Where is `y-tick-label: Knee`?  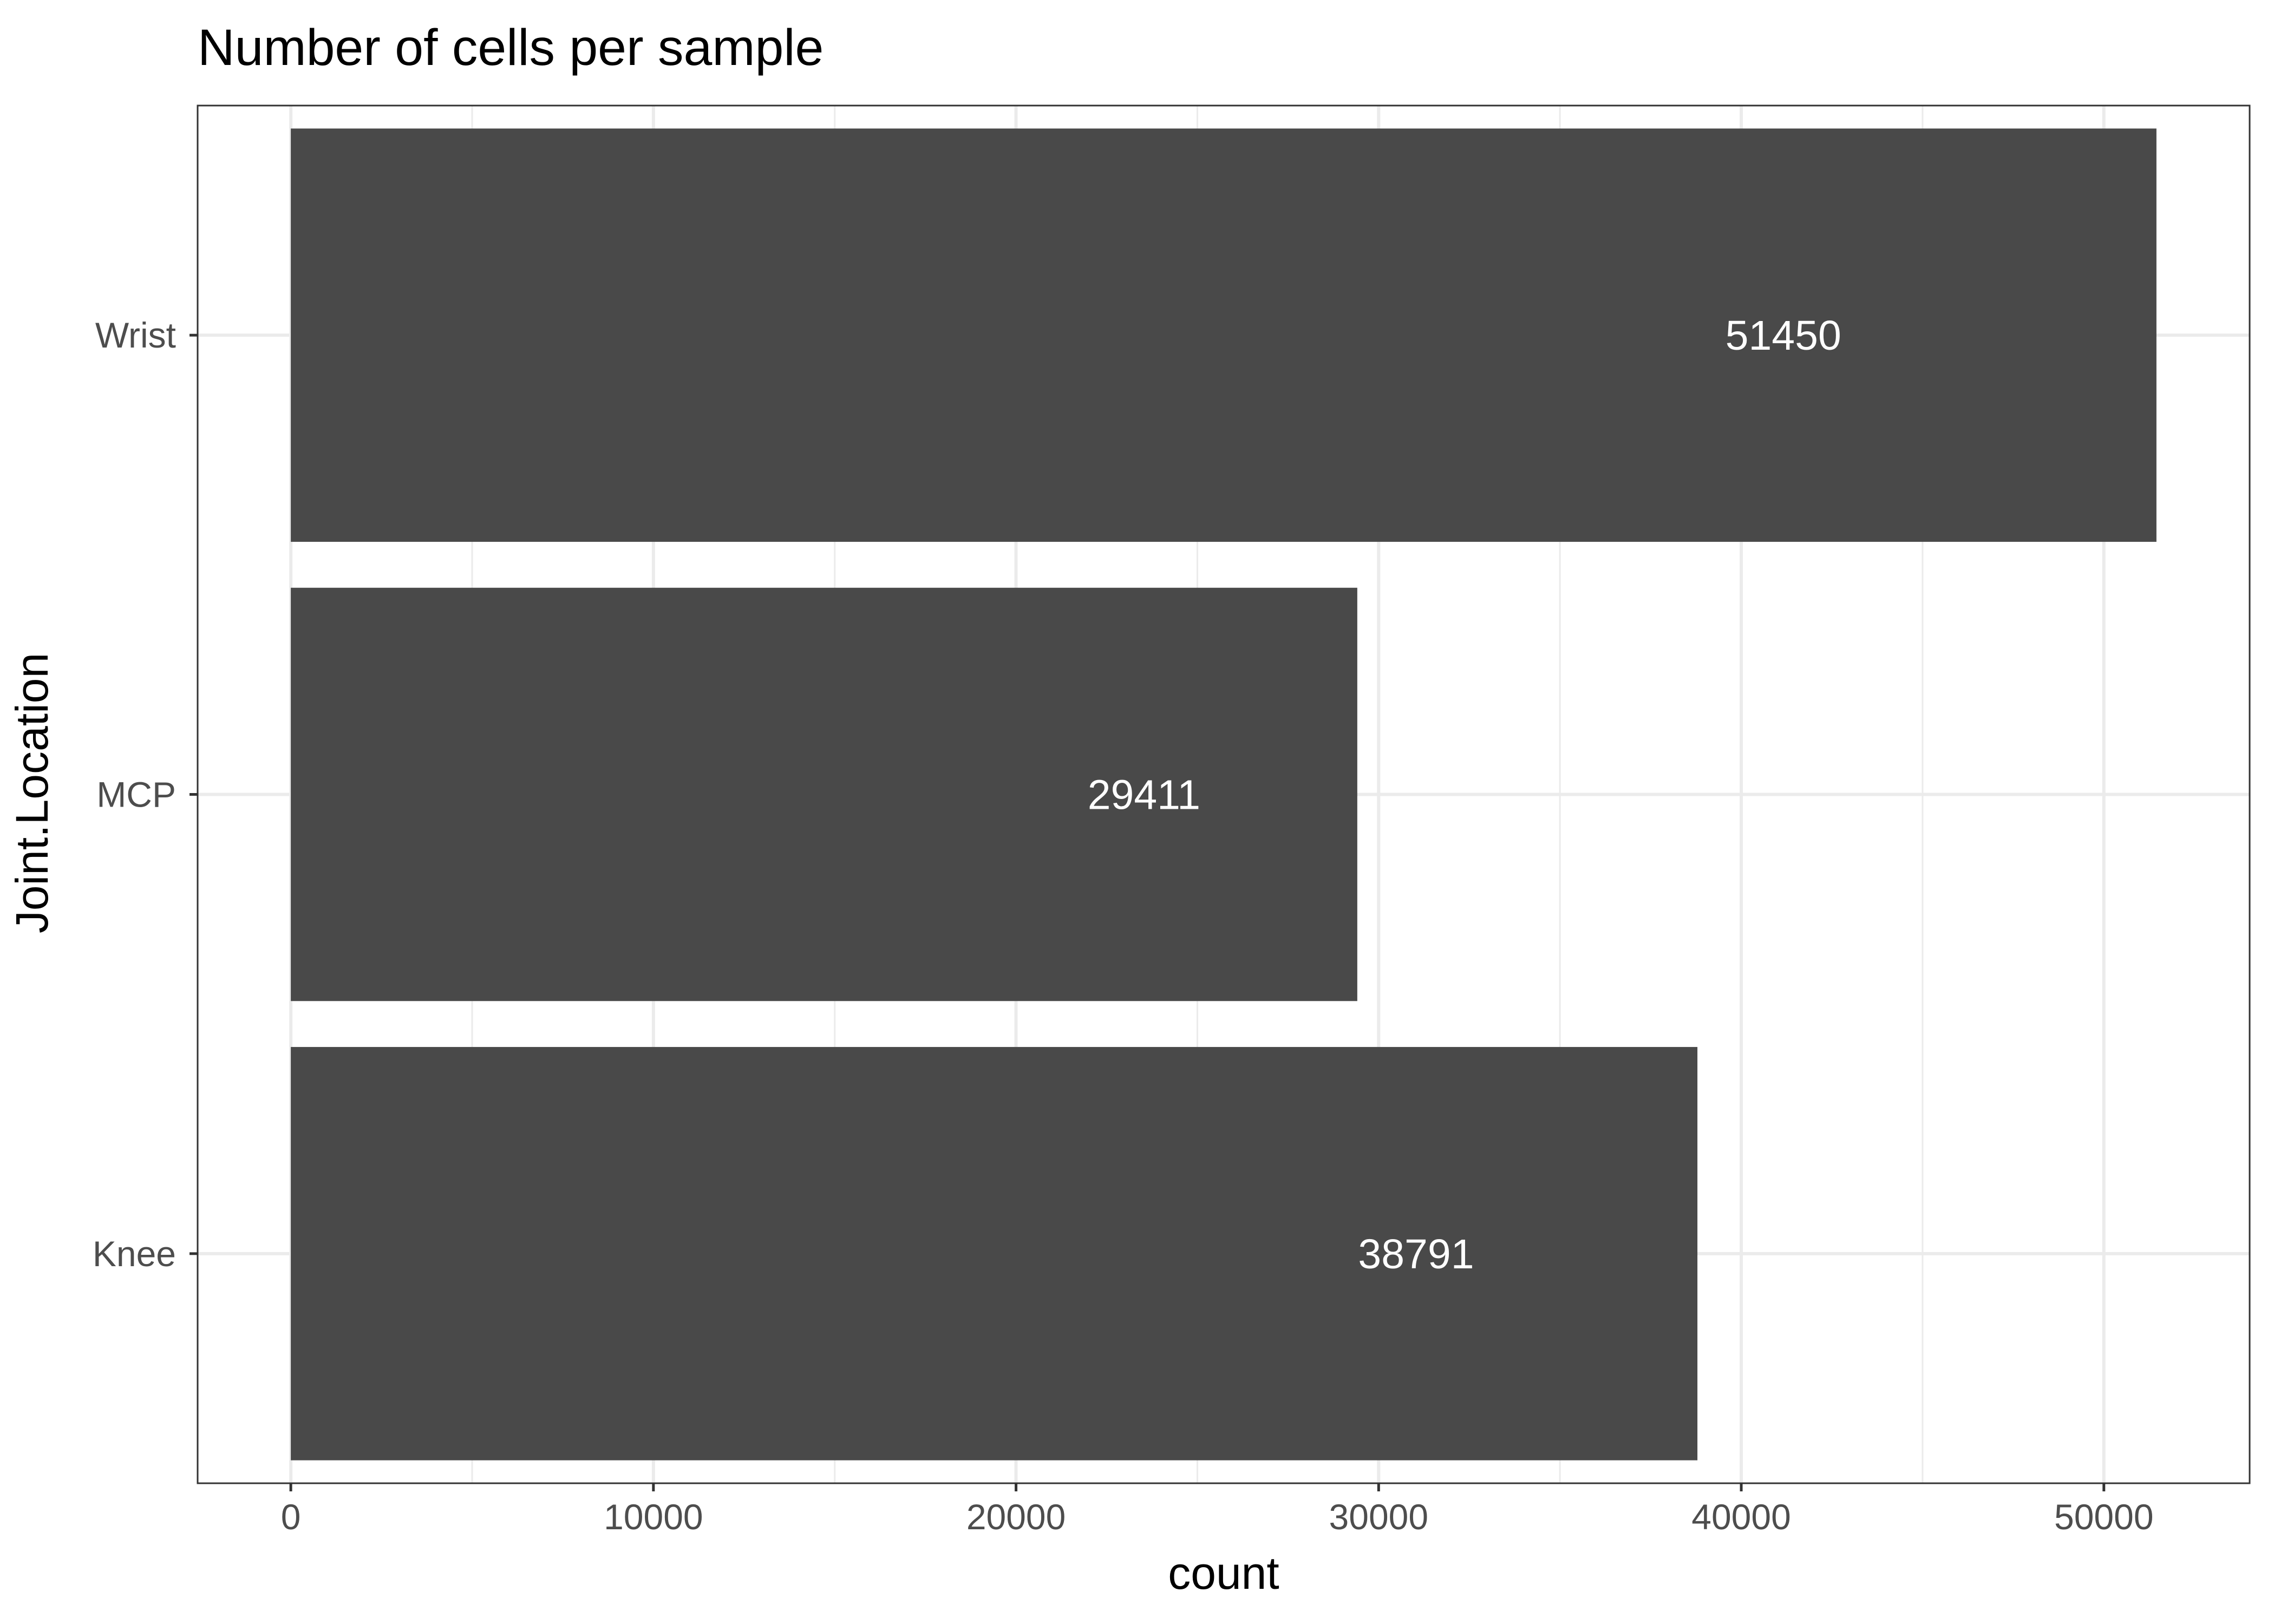 y-tick-label: Knee is located at coordinates (135, 1254).